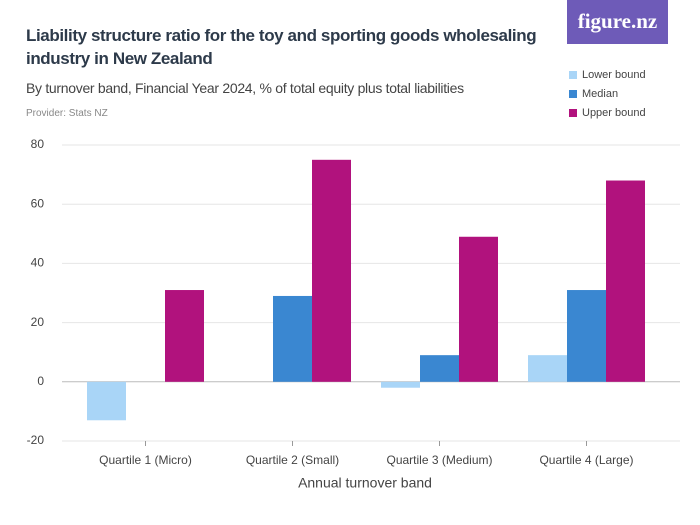 The image size is (700, 525). Describe the element at coordinates (38, 322) in the screenshot. I see `y-tick-label: 20` at that location.